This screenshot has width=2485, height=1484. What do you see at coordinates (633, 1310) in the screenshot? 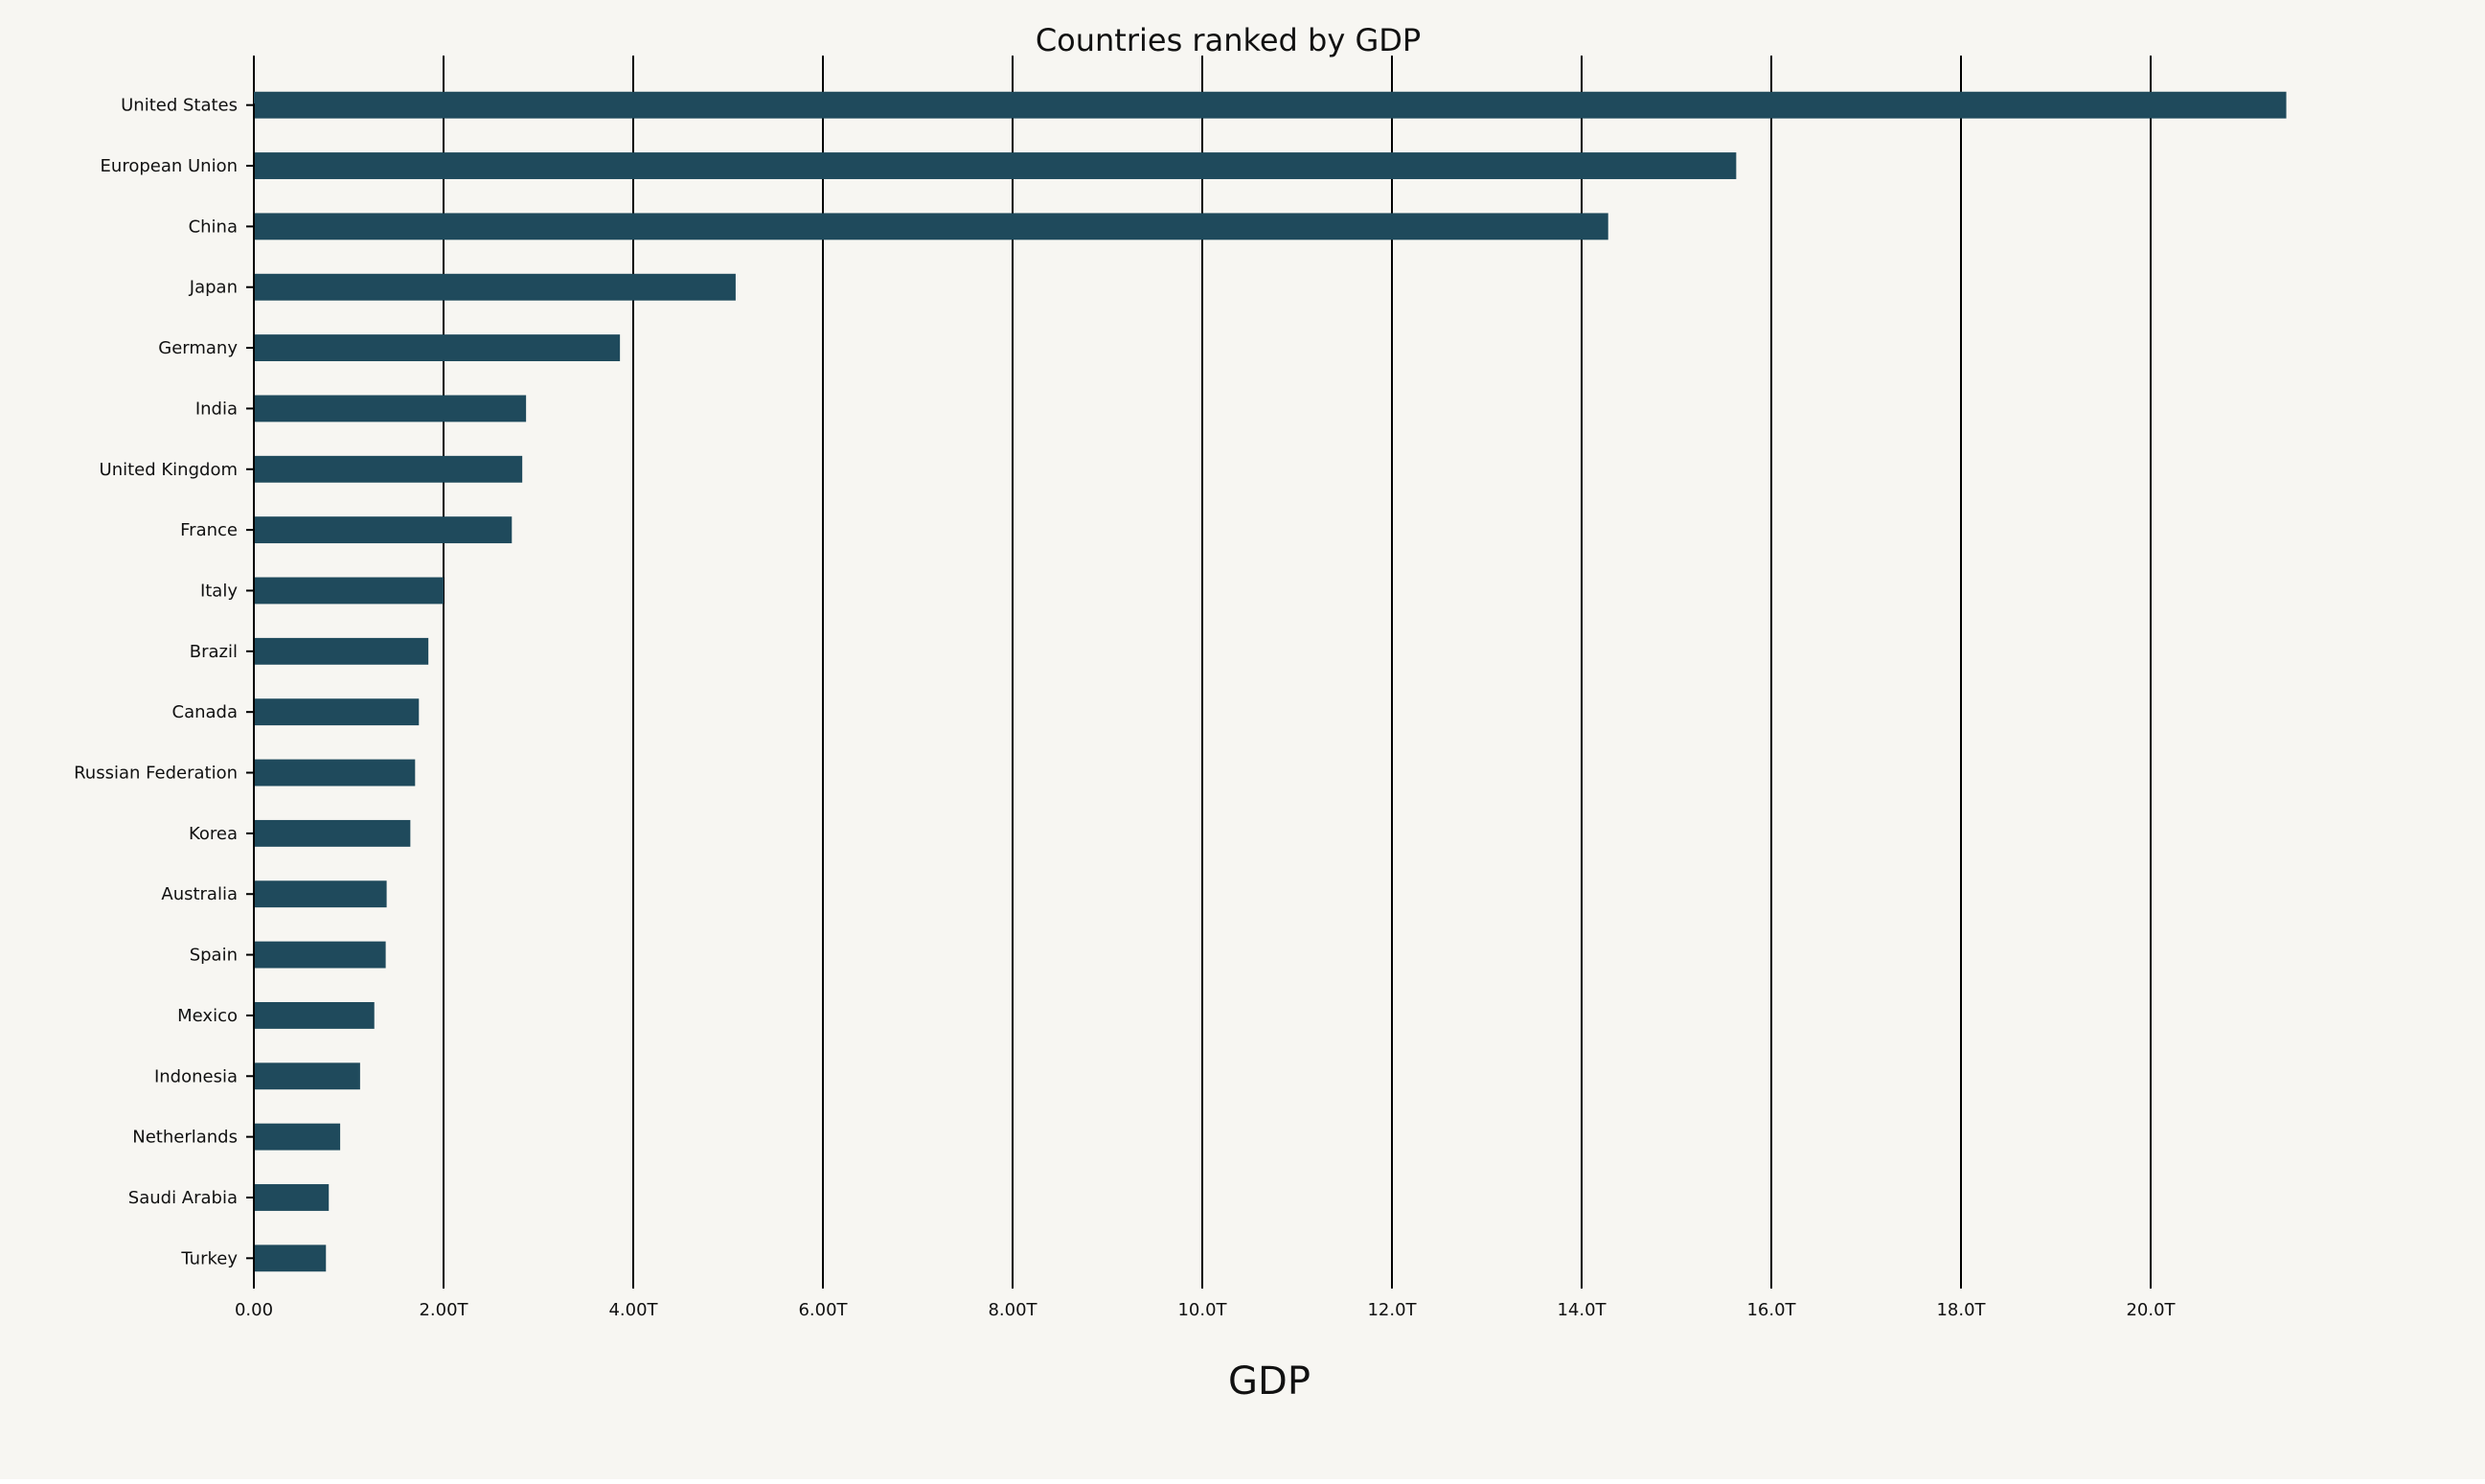
I see `x-tick-label: 4.00T` at bounding box center [633, 1310].